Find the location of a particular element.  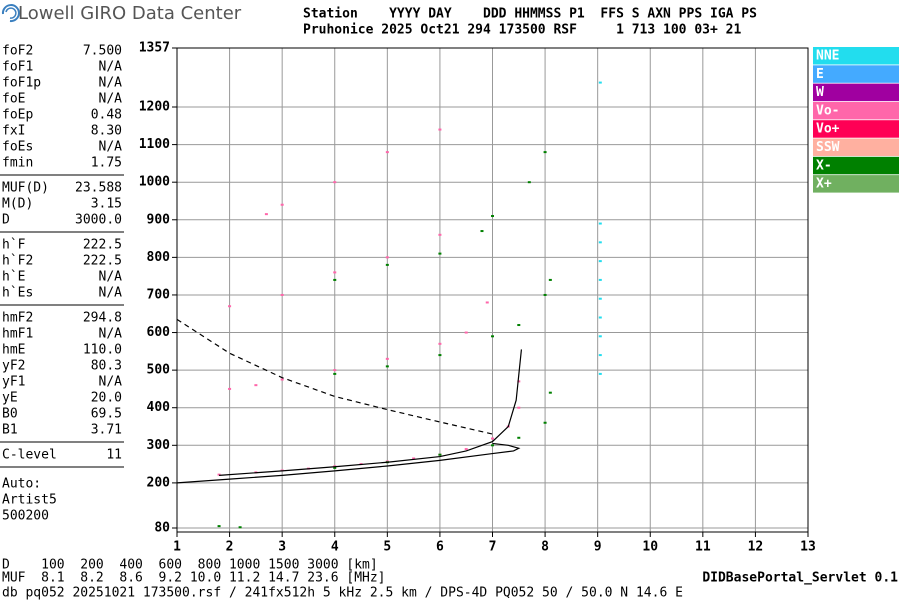

y-tick-label: 300 is located at coordinates (159, 445).